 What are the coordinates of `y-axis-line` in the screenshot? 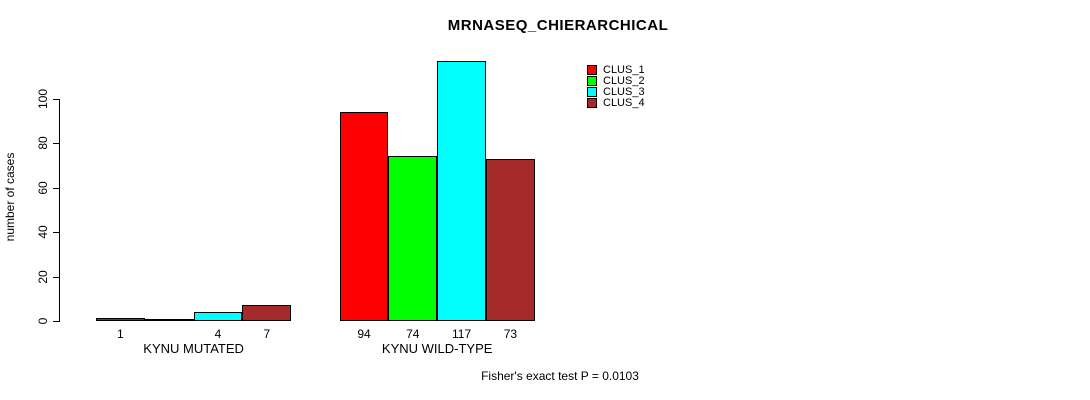 It's located at (59, 210).